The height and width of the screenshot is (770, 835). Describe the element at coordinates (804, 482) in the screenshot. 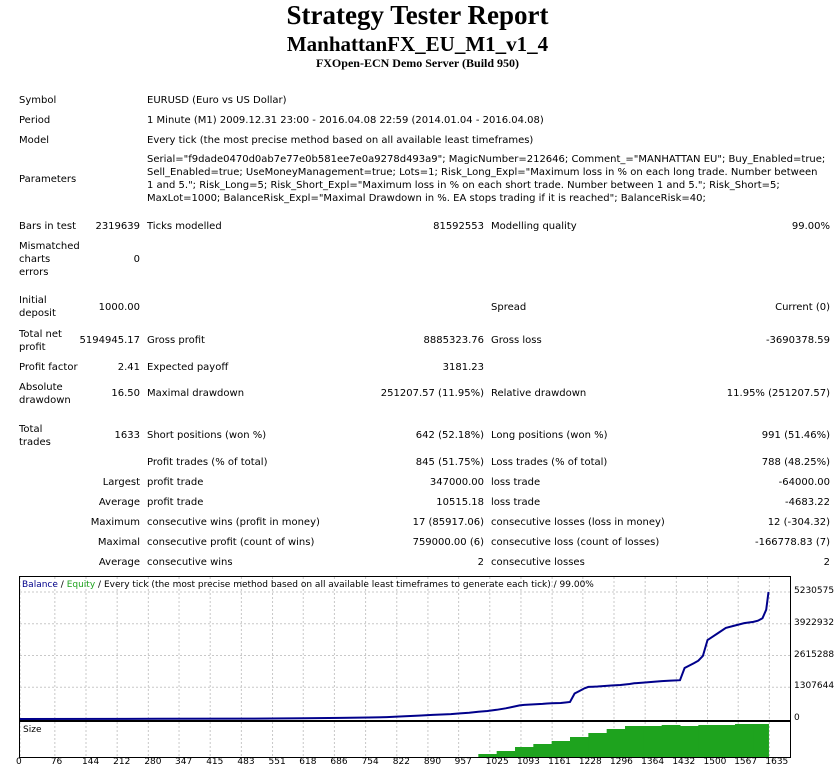

I see `largest-loss-value: -64000.00` at that location.